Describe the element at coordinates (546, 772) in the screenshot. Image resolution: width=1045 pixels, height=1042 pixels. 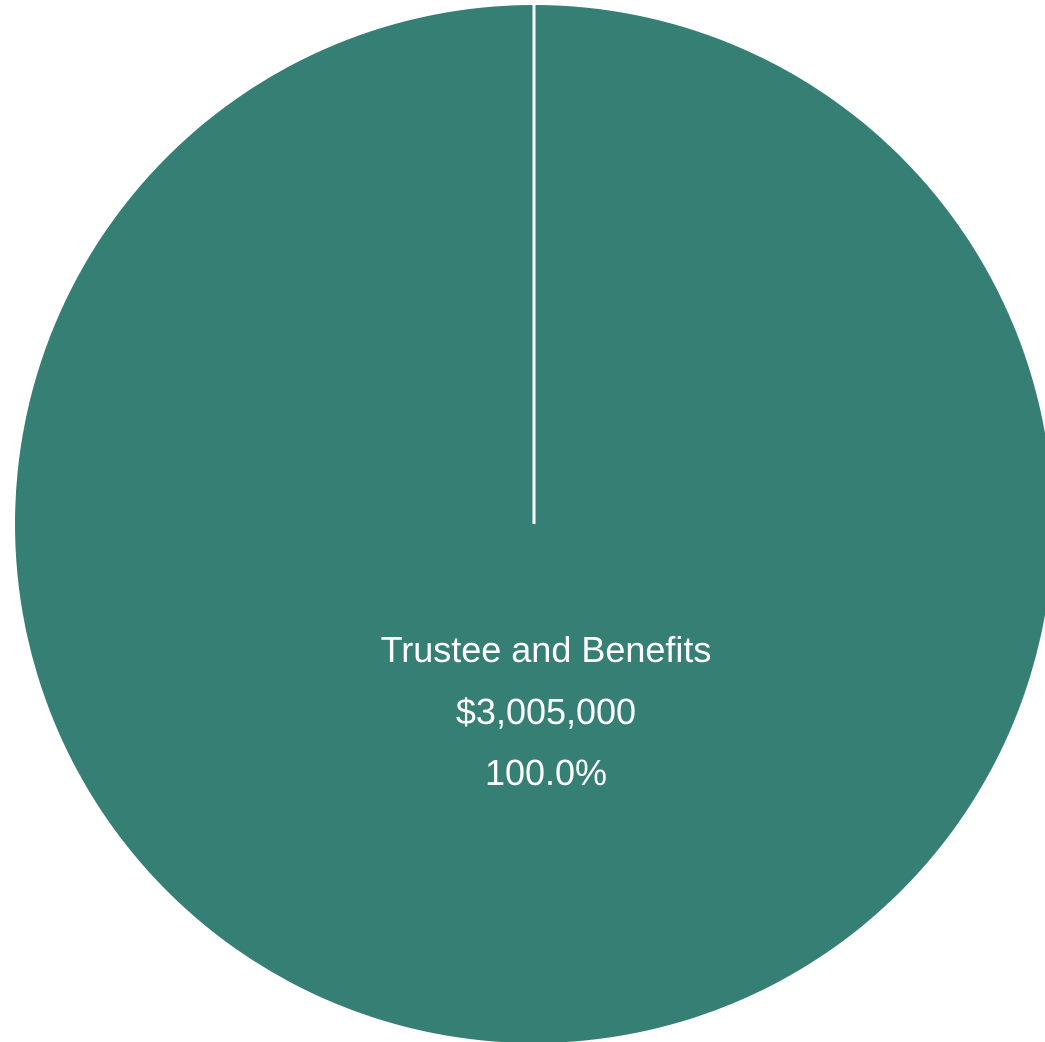
I see `slice-percent-label: 100.0%` at that location.